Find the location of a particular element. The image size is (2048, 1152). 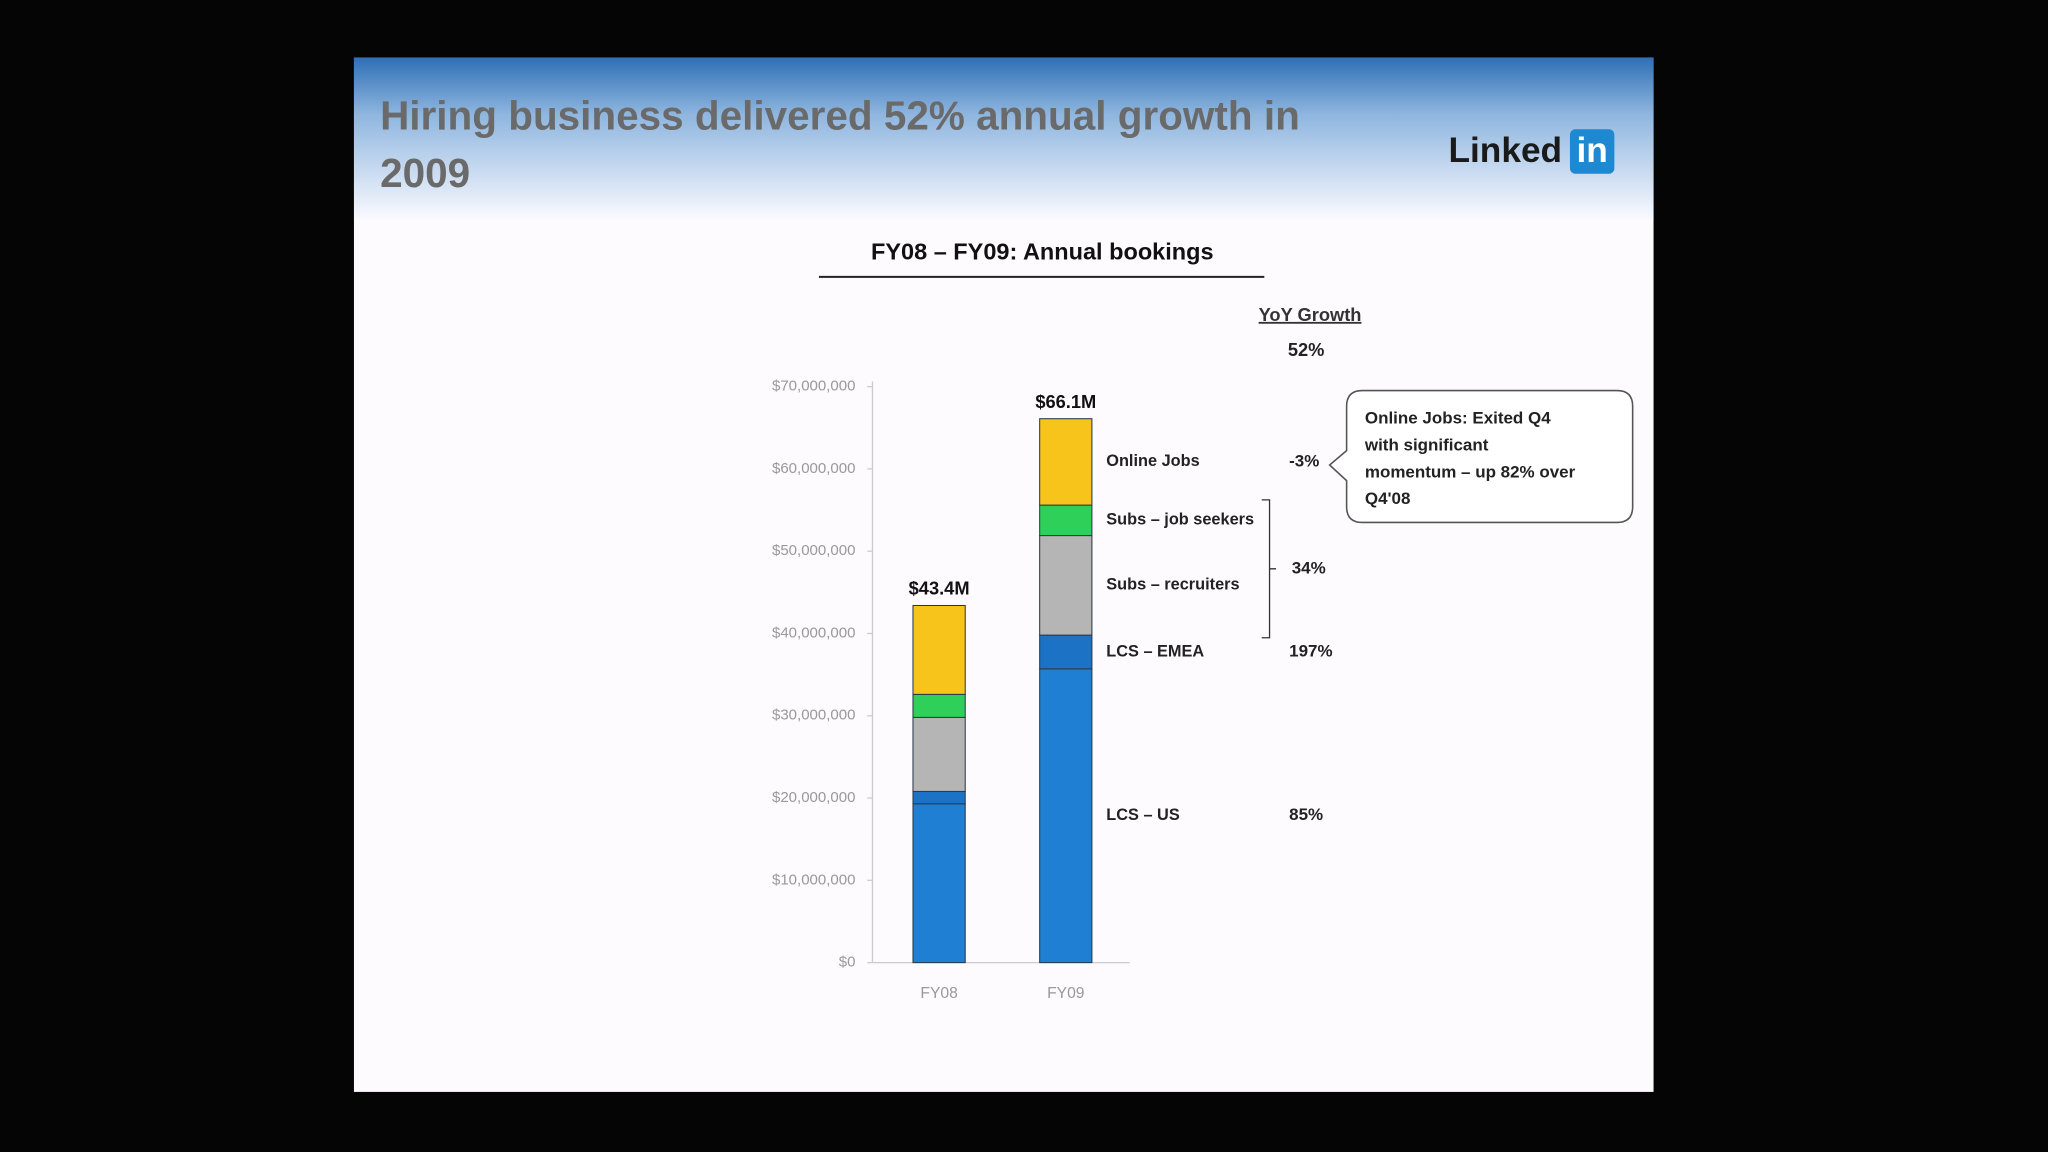

y-tick-label: $40,000,000 is located at coordinates (814, 632).